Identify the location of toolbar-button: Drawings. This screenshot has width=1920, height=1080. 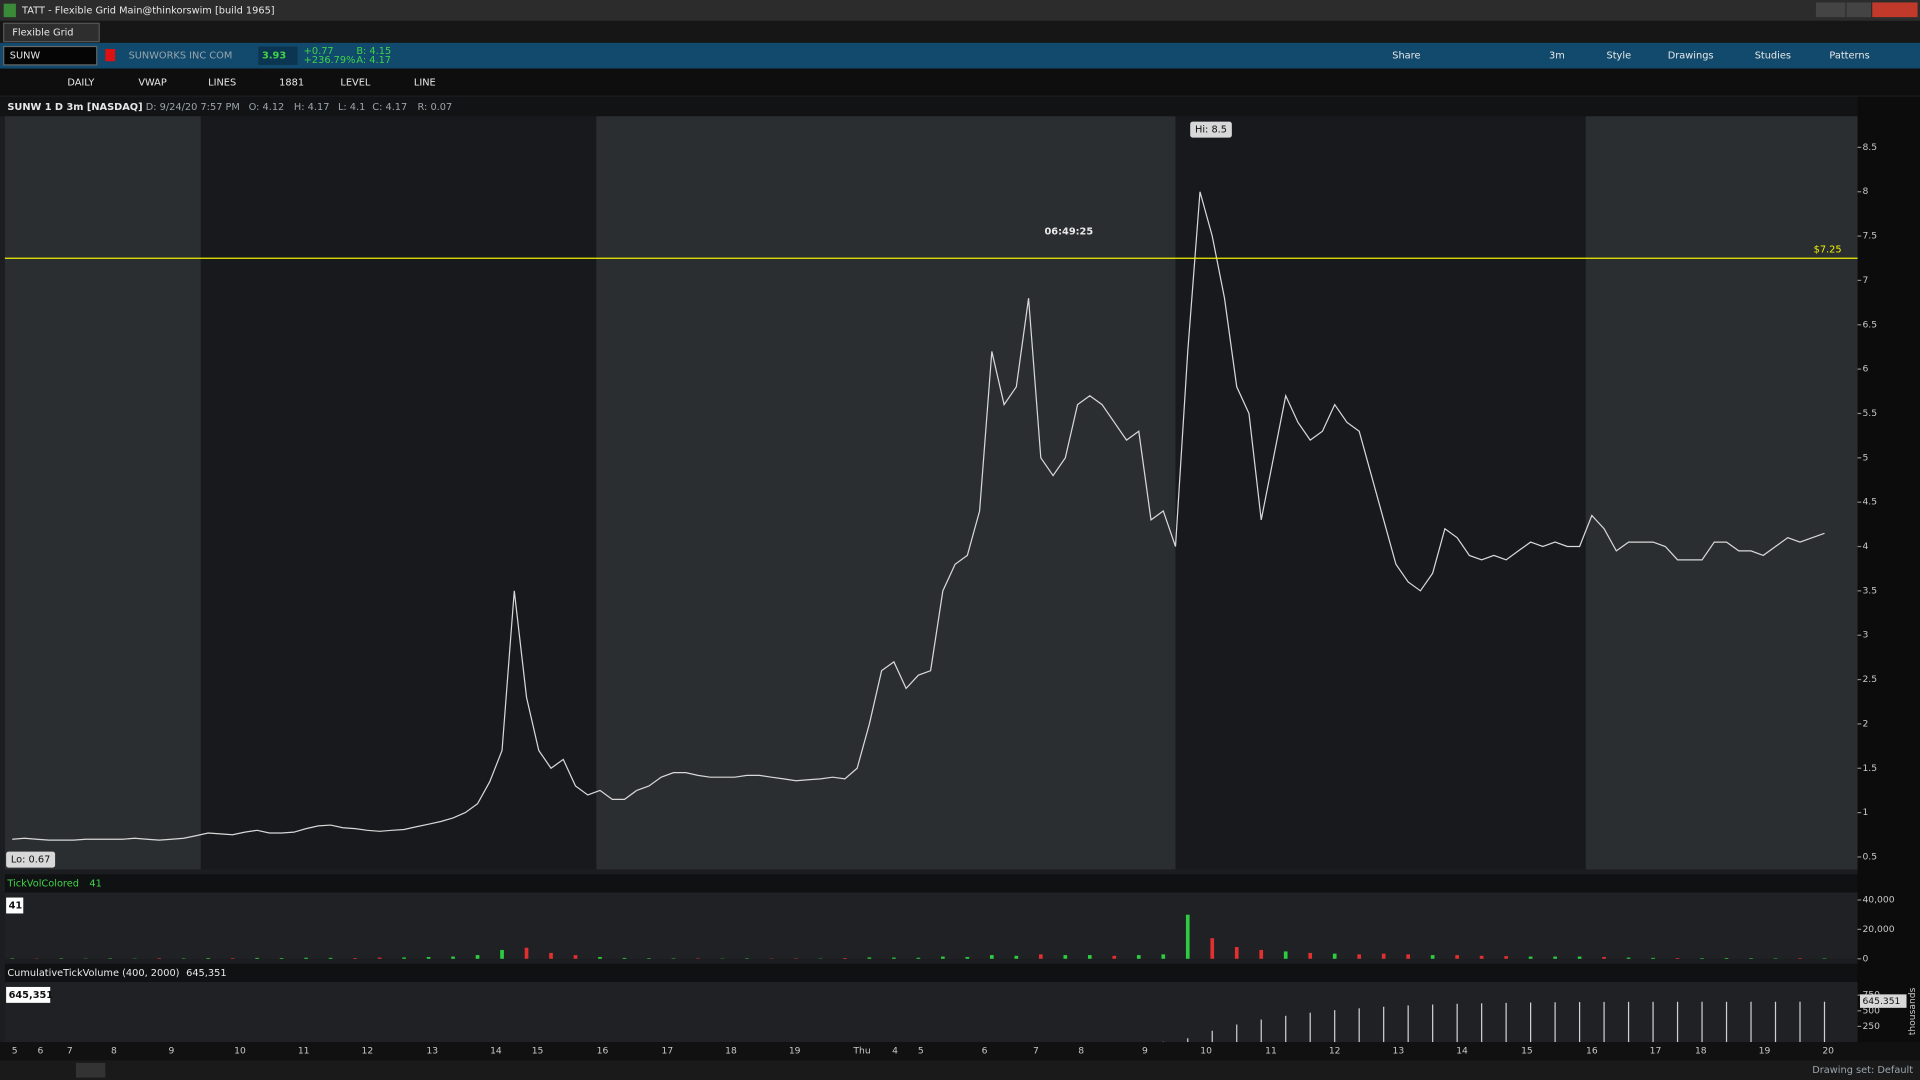
(1691, 56).